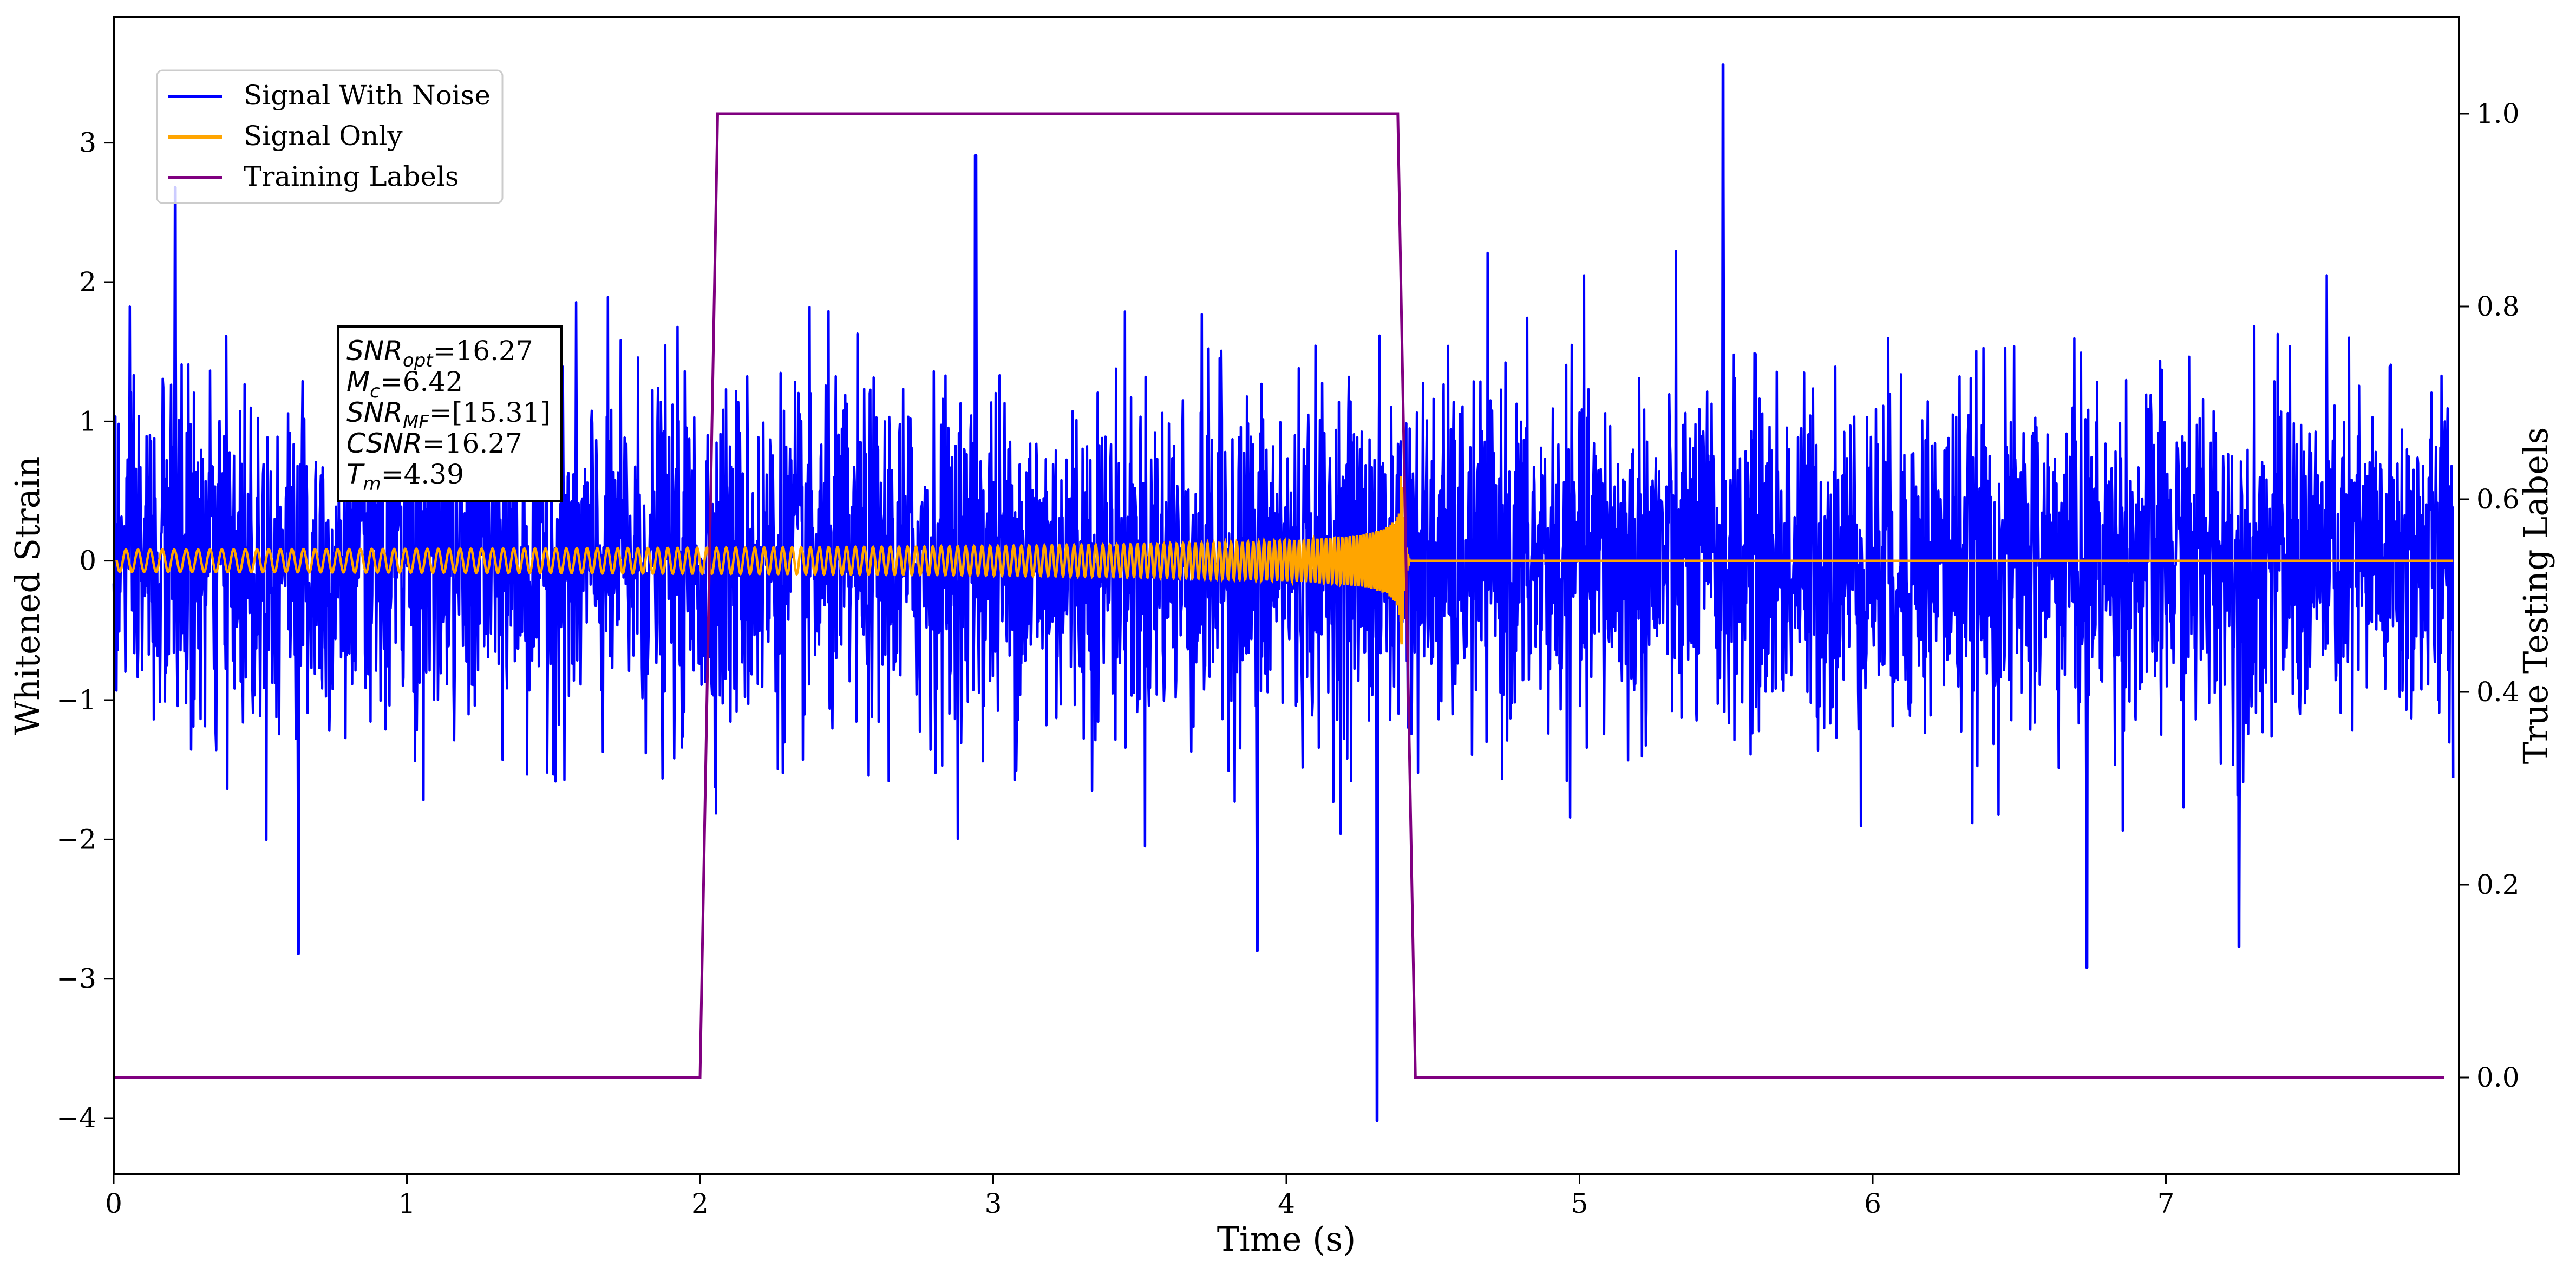 This screenshot has width=2576, height=1274. What do you see at coordinates (113, 1203) in the screenshot?
I see `x-tick-label: 0` at bounding box center [113, 1203].